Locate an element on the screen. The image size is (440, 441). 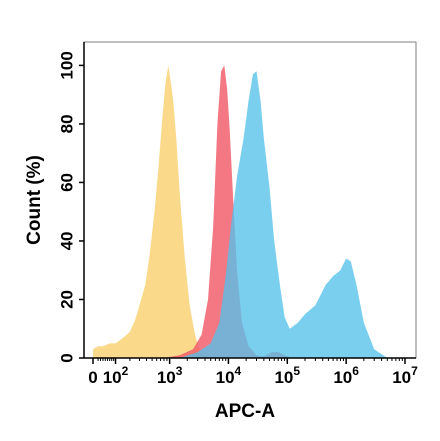
y-axis-title: Count (%) is located at coordinates (34, 200).